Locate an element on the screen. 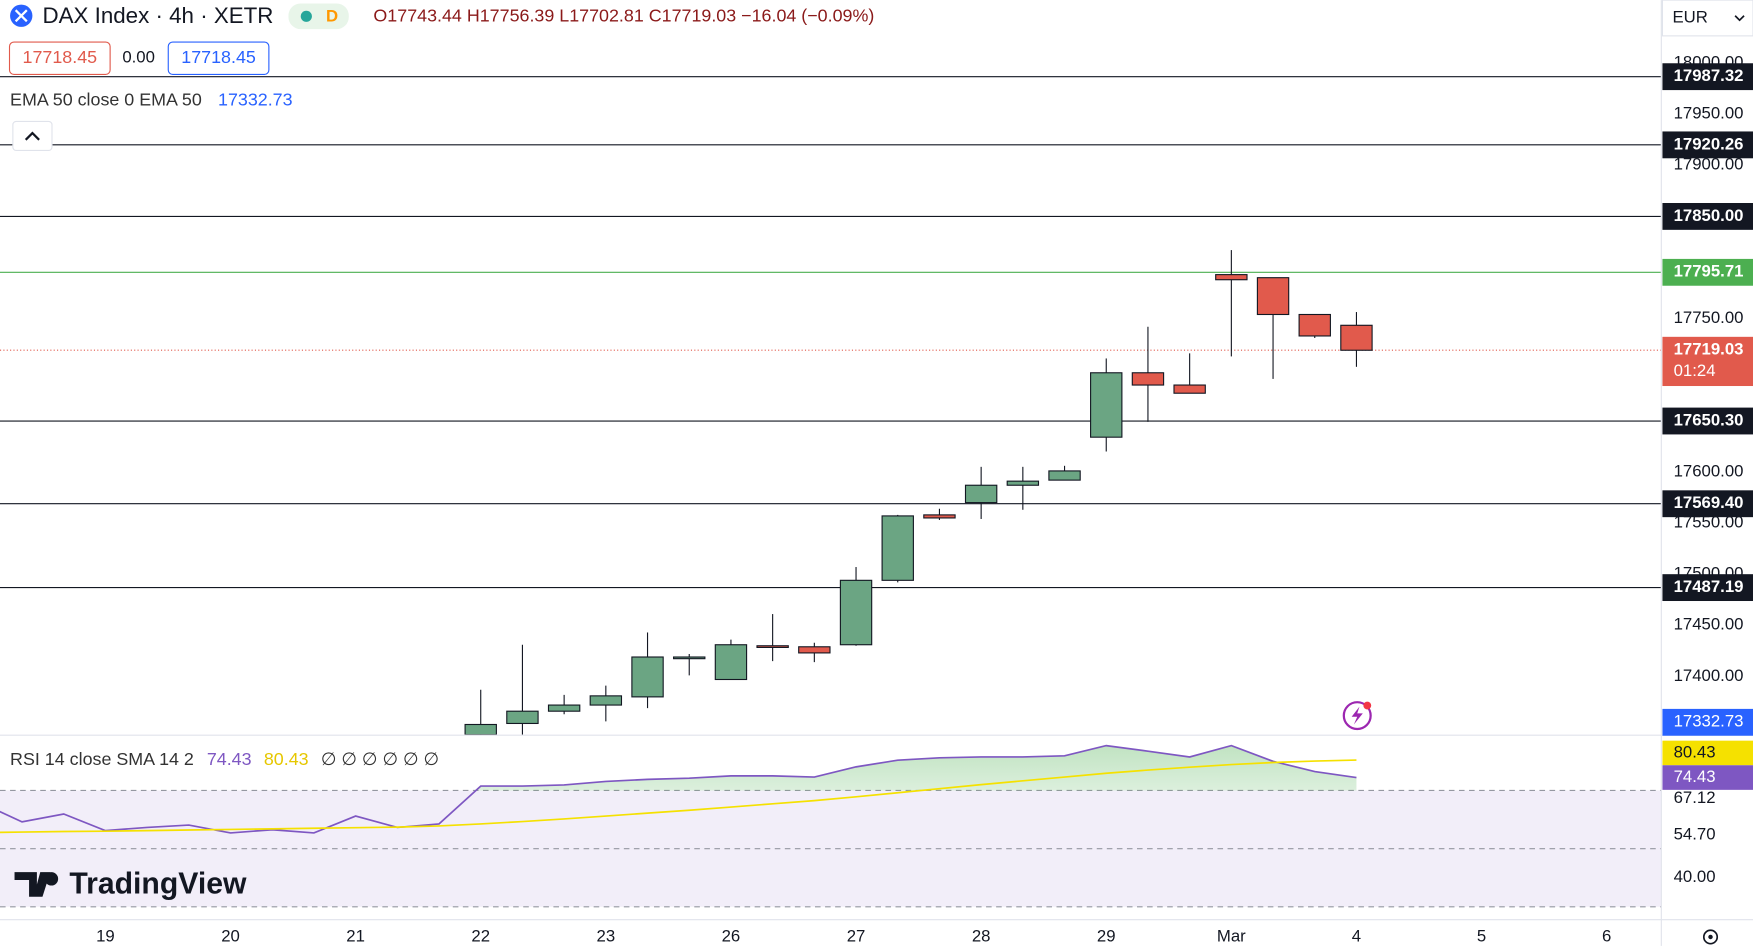 Image resolution: width=1753 pixels, height=946 pixels. x-tick-label: 22 is located at coordinates (480, 935).